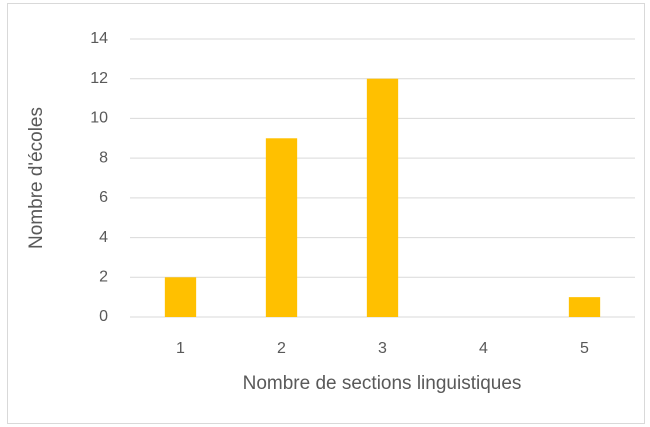  What do you see at coordinates (483, 348) in the screenshot?
I see `x-tick-label: 4` at bounding box center [483, 348].